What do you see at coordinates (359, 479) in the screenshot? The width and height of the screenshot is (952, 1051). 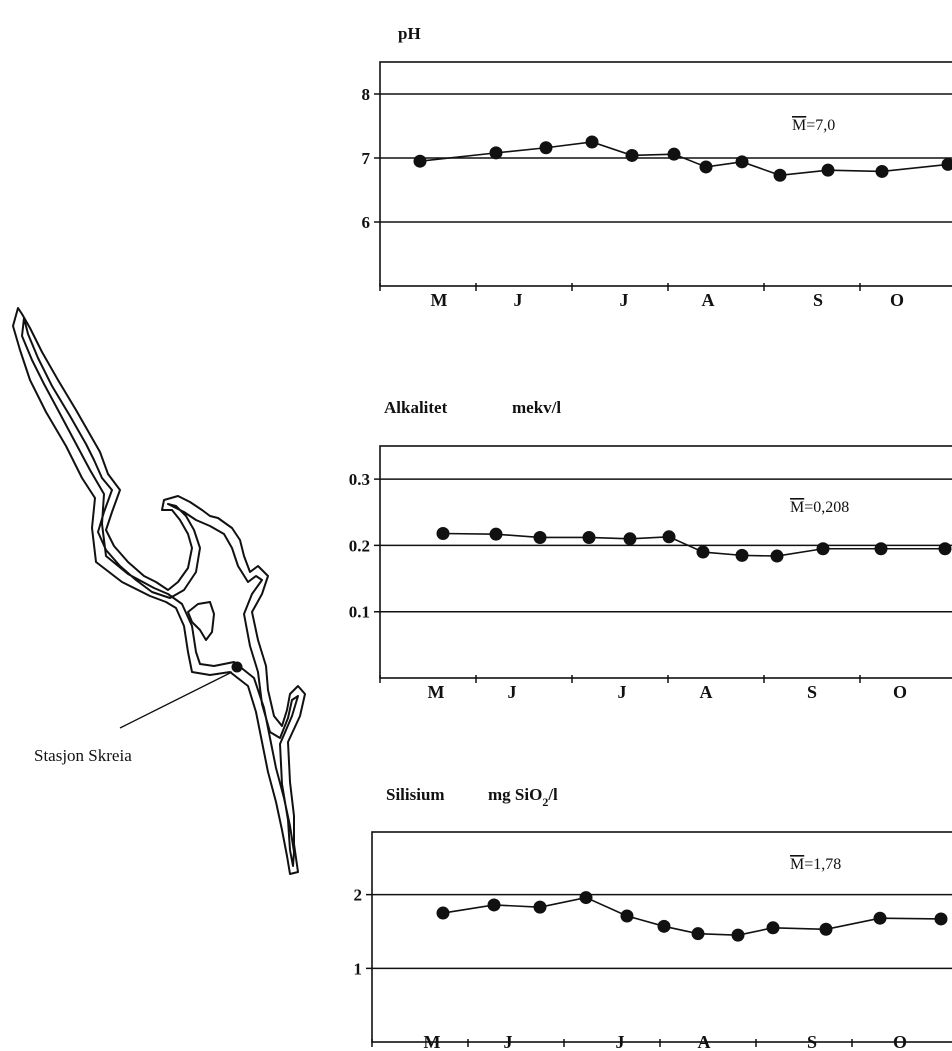 I see `y-tick-label: 0.3` at bounding box center [359, 479].